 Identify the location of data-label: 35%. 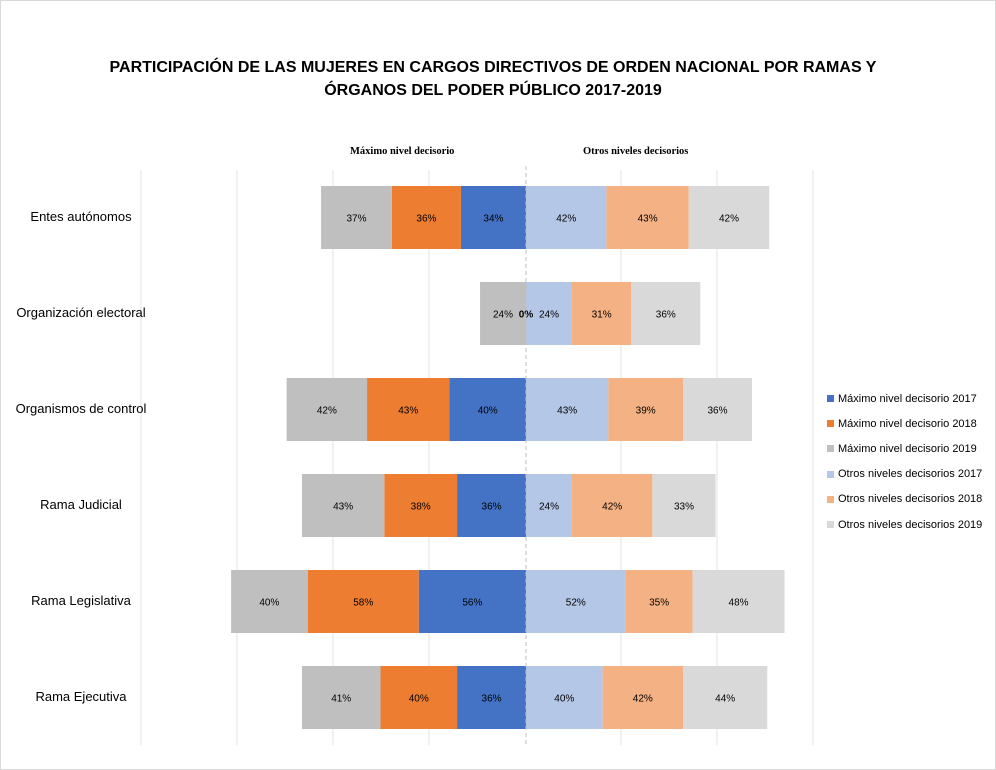
(659, 603).